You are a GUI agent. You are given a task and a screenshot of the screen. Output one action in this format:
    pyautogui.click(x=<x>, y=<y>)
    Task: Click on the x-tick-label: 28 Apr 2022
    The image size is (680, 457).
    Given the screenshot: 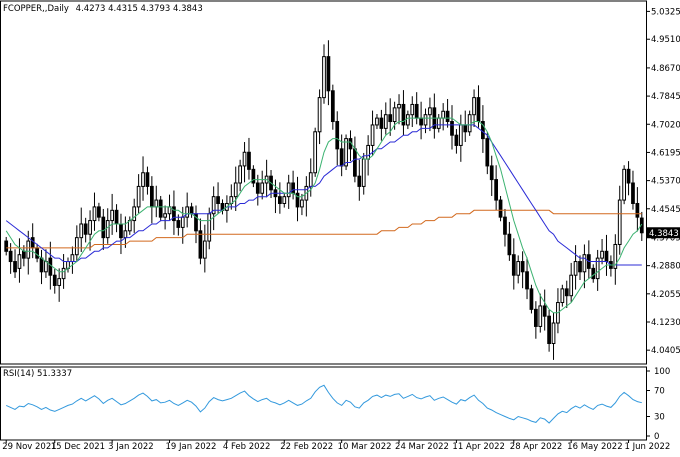 What is the action you would take?
    pyautogui.click(x=536, y=447)
    